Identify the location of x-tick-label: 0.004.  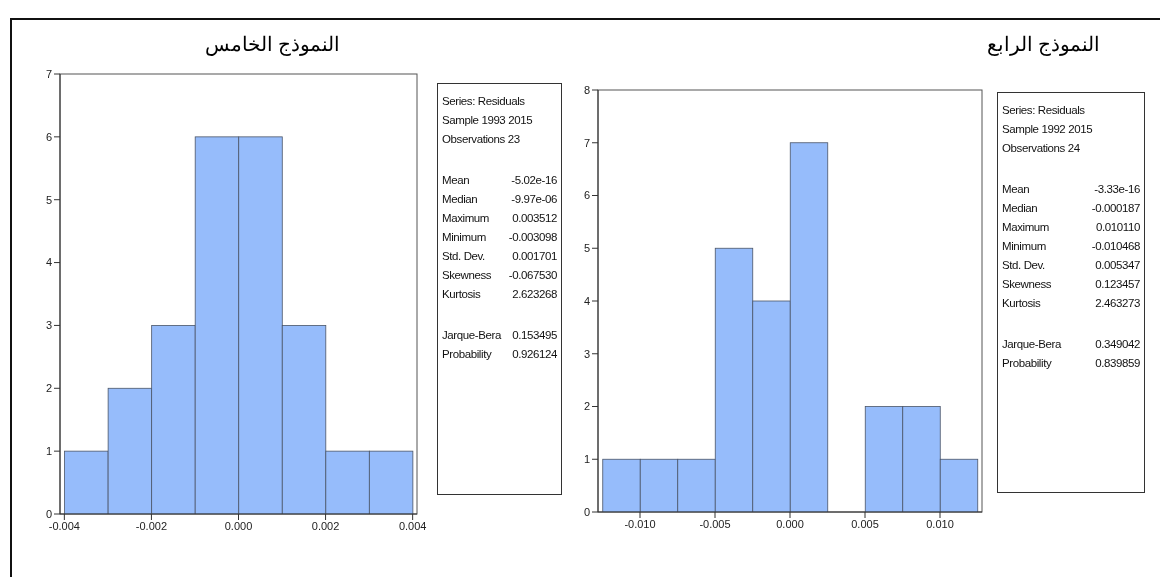
(412, 525).